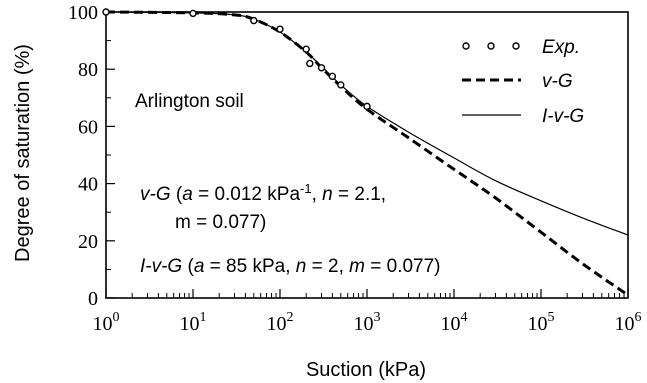  I want to click on ivg-annotation: I-v-G (a = 85 kPa, n = 2, m = 0.077), so click(290, 266).